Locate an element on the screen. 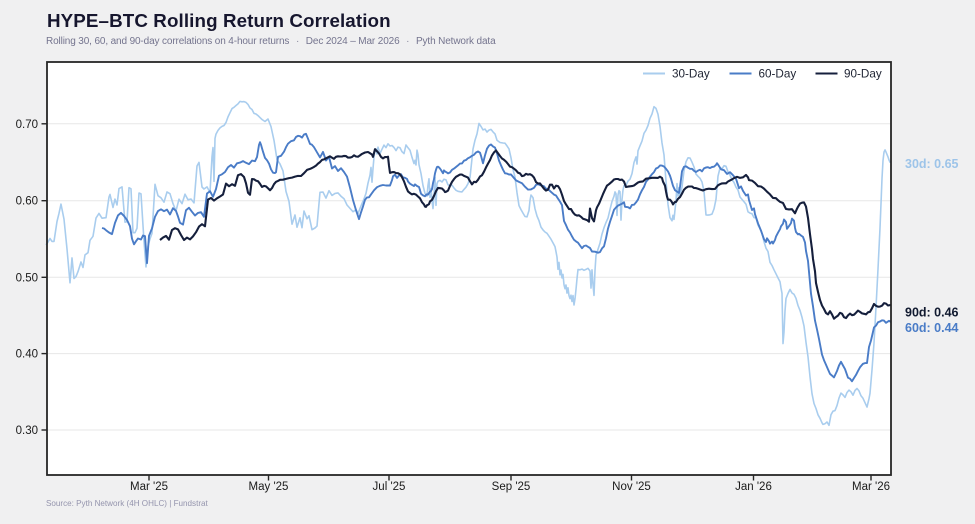 This screenshot has width=975, height=524. svg-text: 0.60 is located at coordinates (27, 202).